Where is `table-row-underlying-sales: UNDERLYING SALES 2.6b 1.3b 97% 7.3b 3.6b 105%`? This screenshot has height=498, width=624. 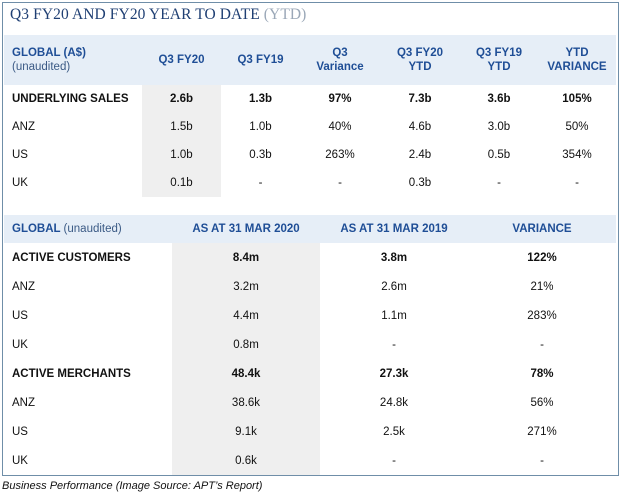
table-row-underlying-sales: UNDERLYING SALES 2.6b 1.3b 97% 7.3b 3.6b 105% is located at coordinates (310, 99).